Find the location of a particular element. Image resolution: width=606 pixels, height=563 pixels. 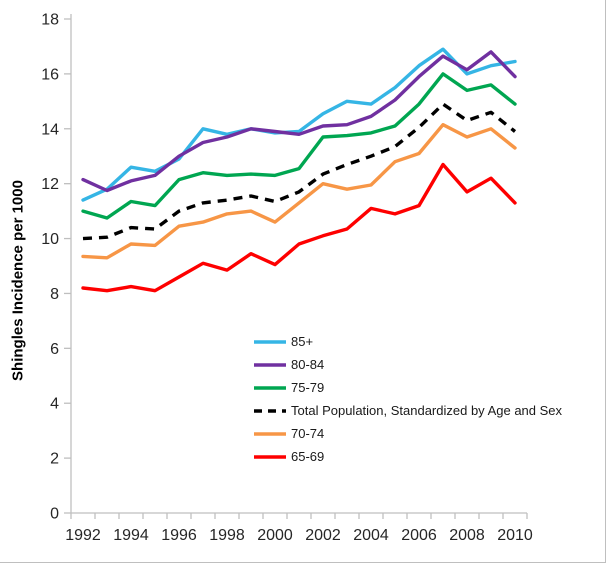

legend-item-80-84: 80-84 is located at coordinates (407, 364).